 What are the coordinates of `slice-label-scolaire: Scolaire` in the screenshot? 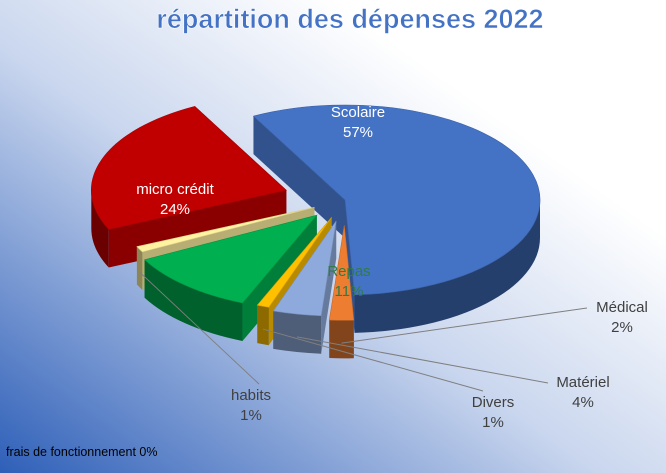 It's located at (358, 112).